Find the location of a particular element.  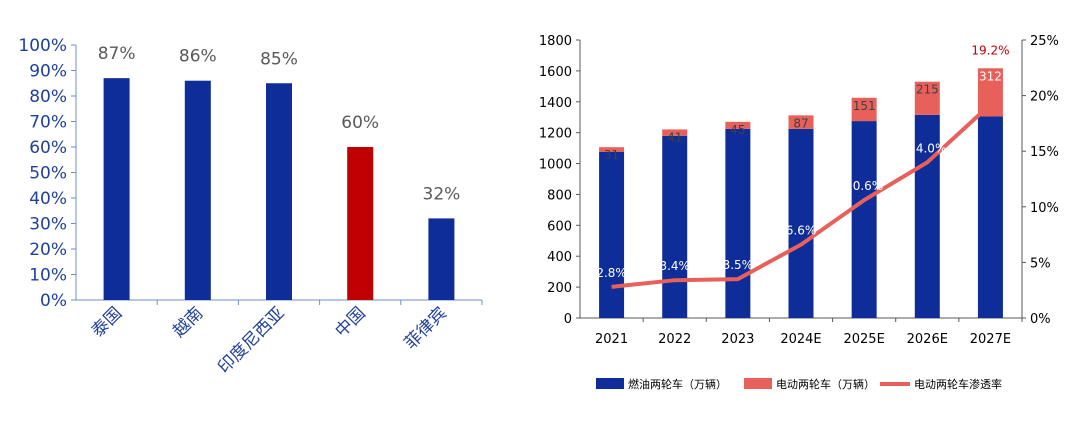

chart1-y-tick-label: 0% is located at coordinates (53, 301).